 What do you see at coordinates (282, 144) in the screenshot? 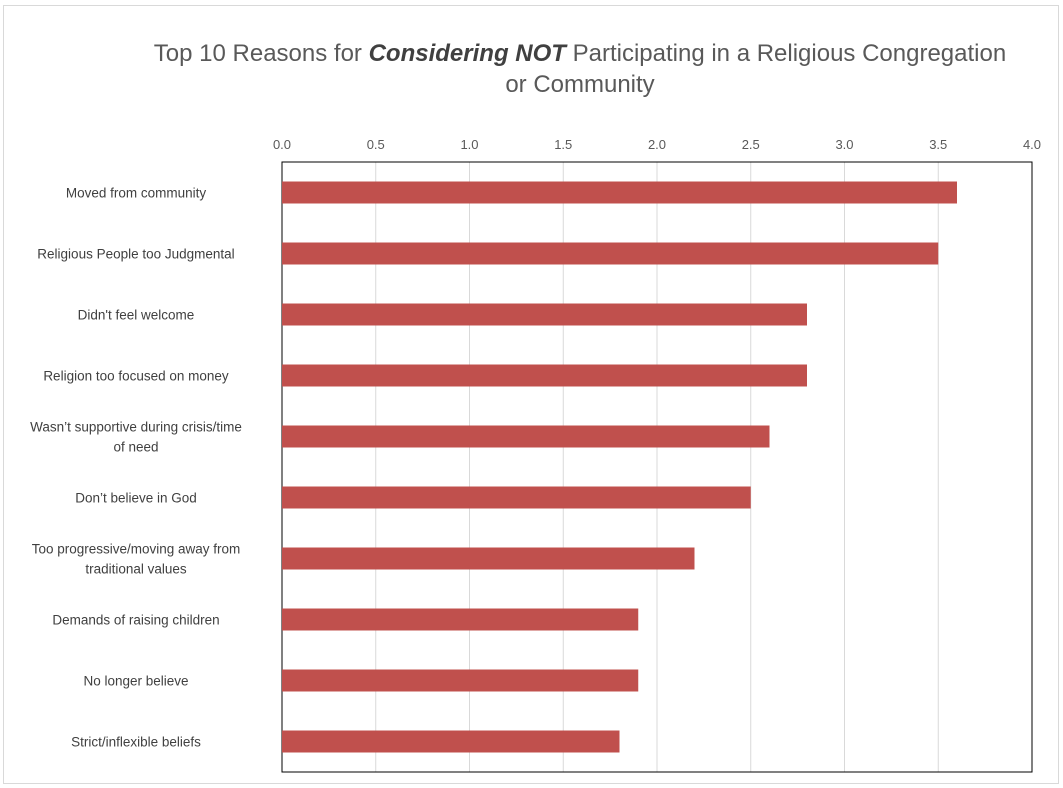
I see `x-tick-label: 0.0` at bounding box center [282, 144].